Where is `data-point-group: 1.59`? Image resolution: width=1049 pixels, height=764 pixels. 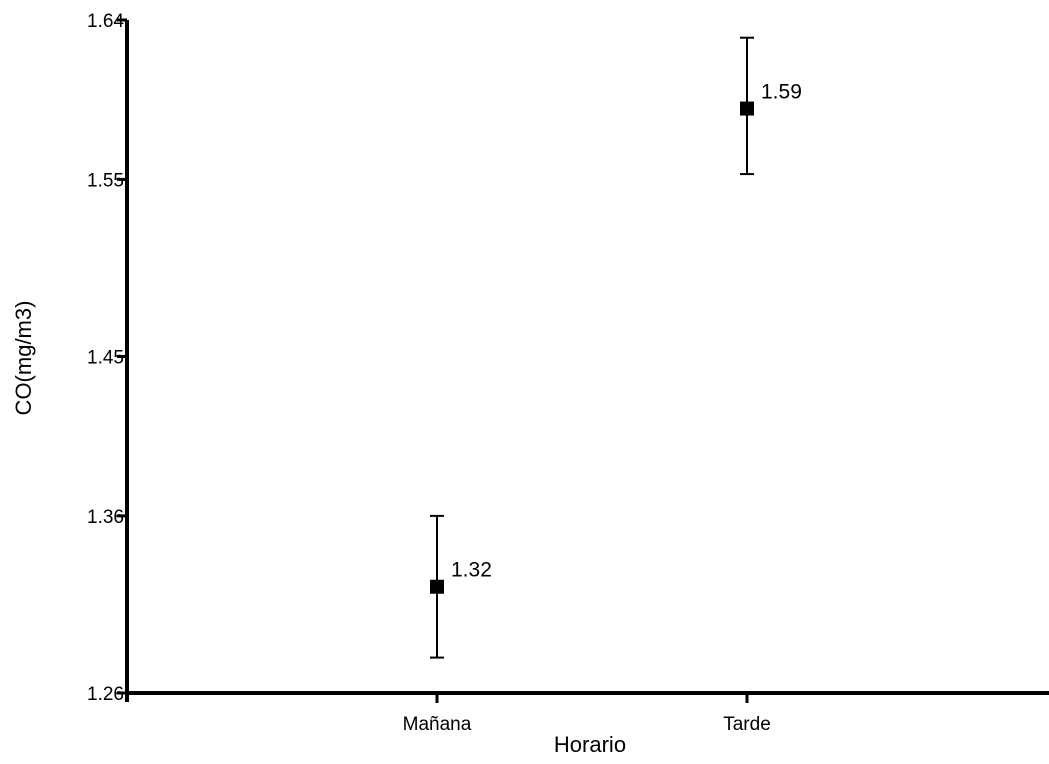 data-point-group: 1.59 is located at coordinates (771, 106).